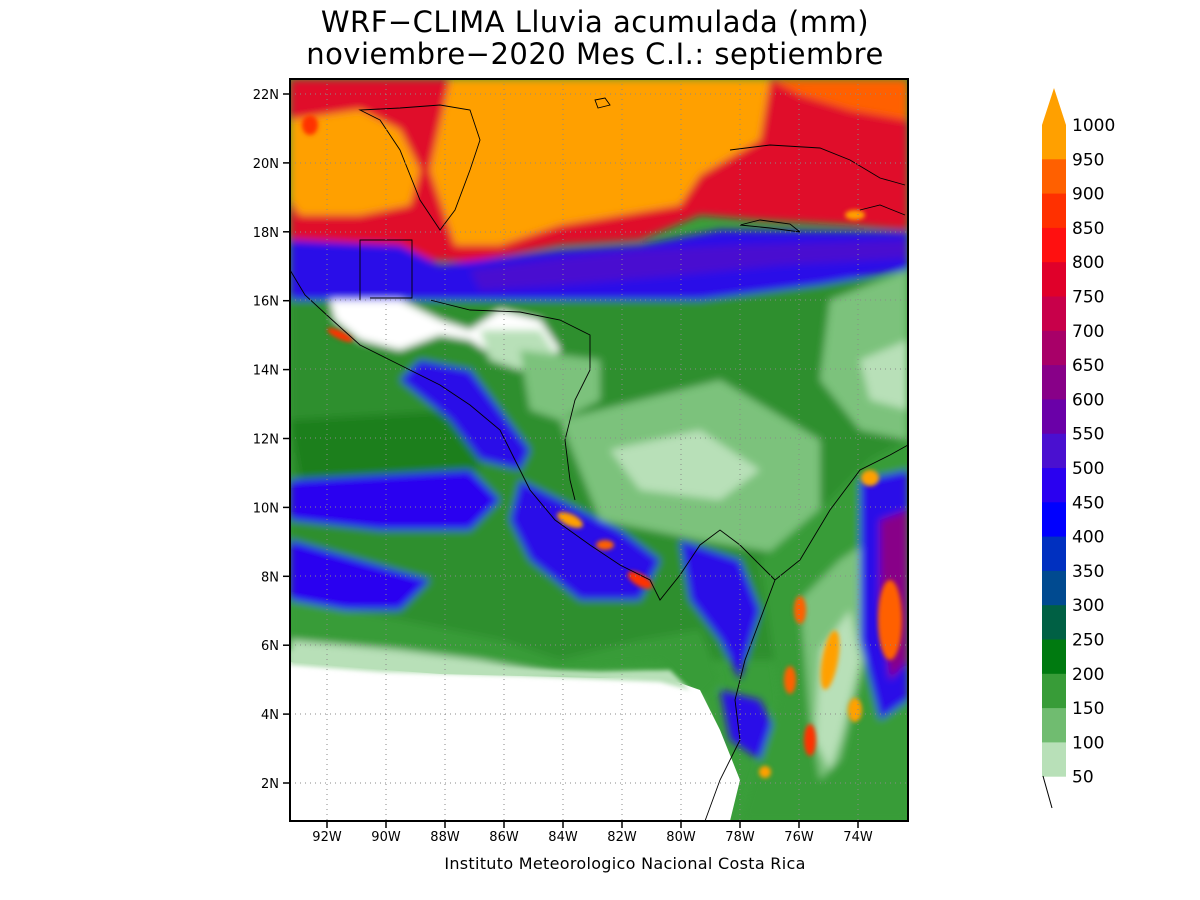 The height and width of the screenshot is (900, 1200). Describe the element at coordinates (1088, 435) in the screenshot. I see `colorbar-label: 550` at that location.